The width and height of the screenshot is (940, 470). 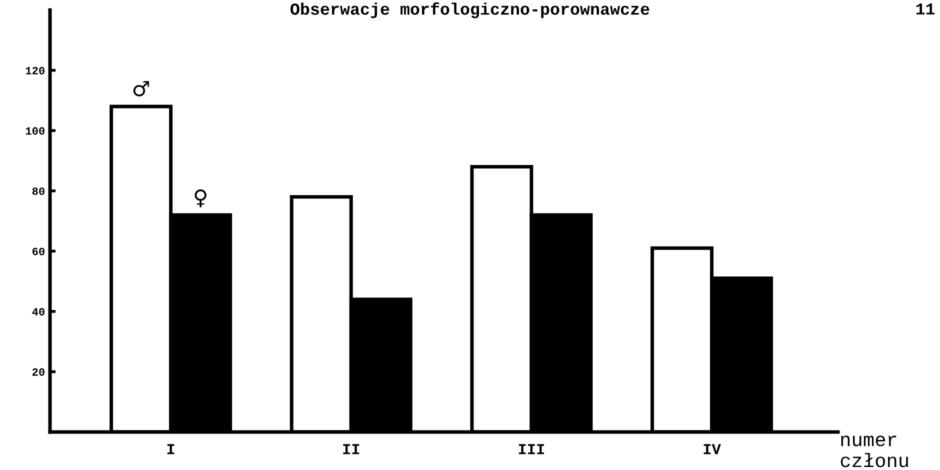 What do you see at coordinates (170, 449) in the screenshot?
I see `x-tick-label: I` at bounding box center [170, 449].